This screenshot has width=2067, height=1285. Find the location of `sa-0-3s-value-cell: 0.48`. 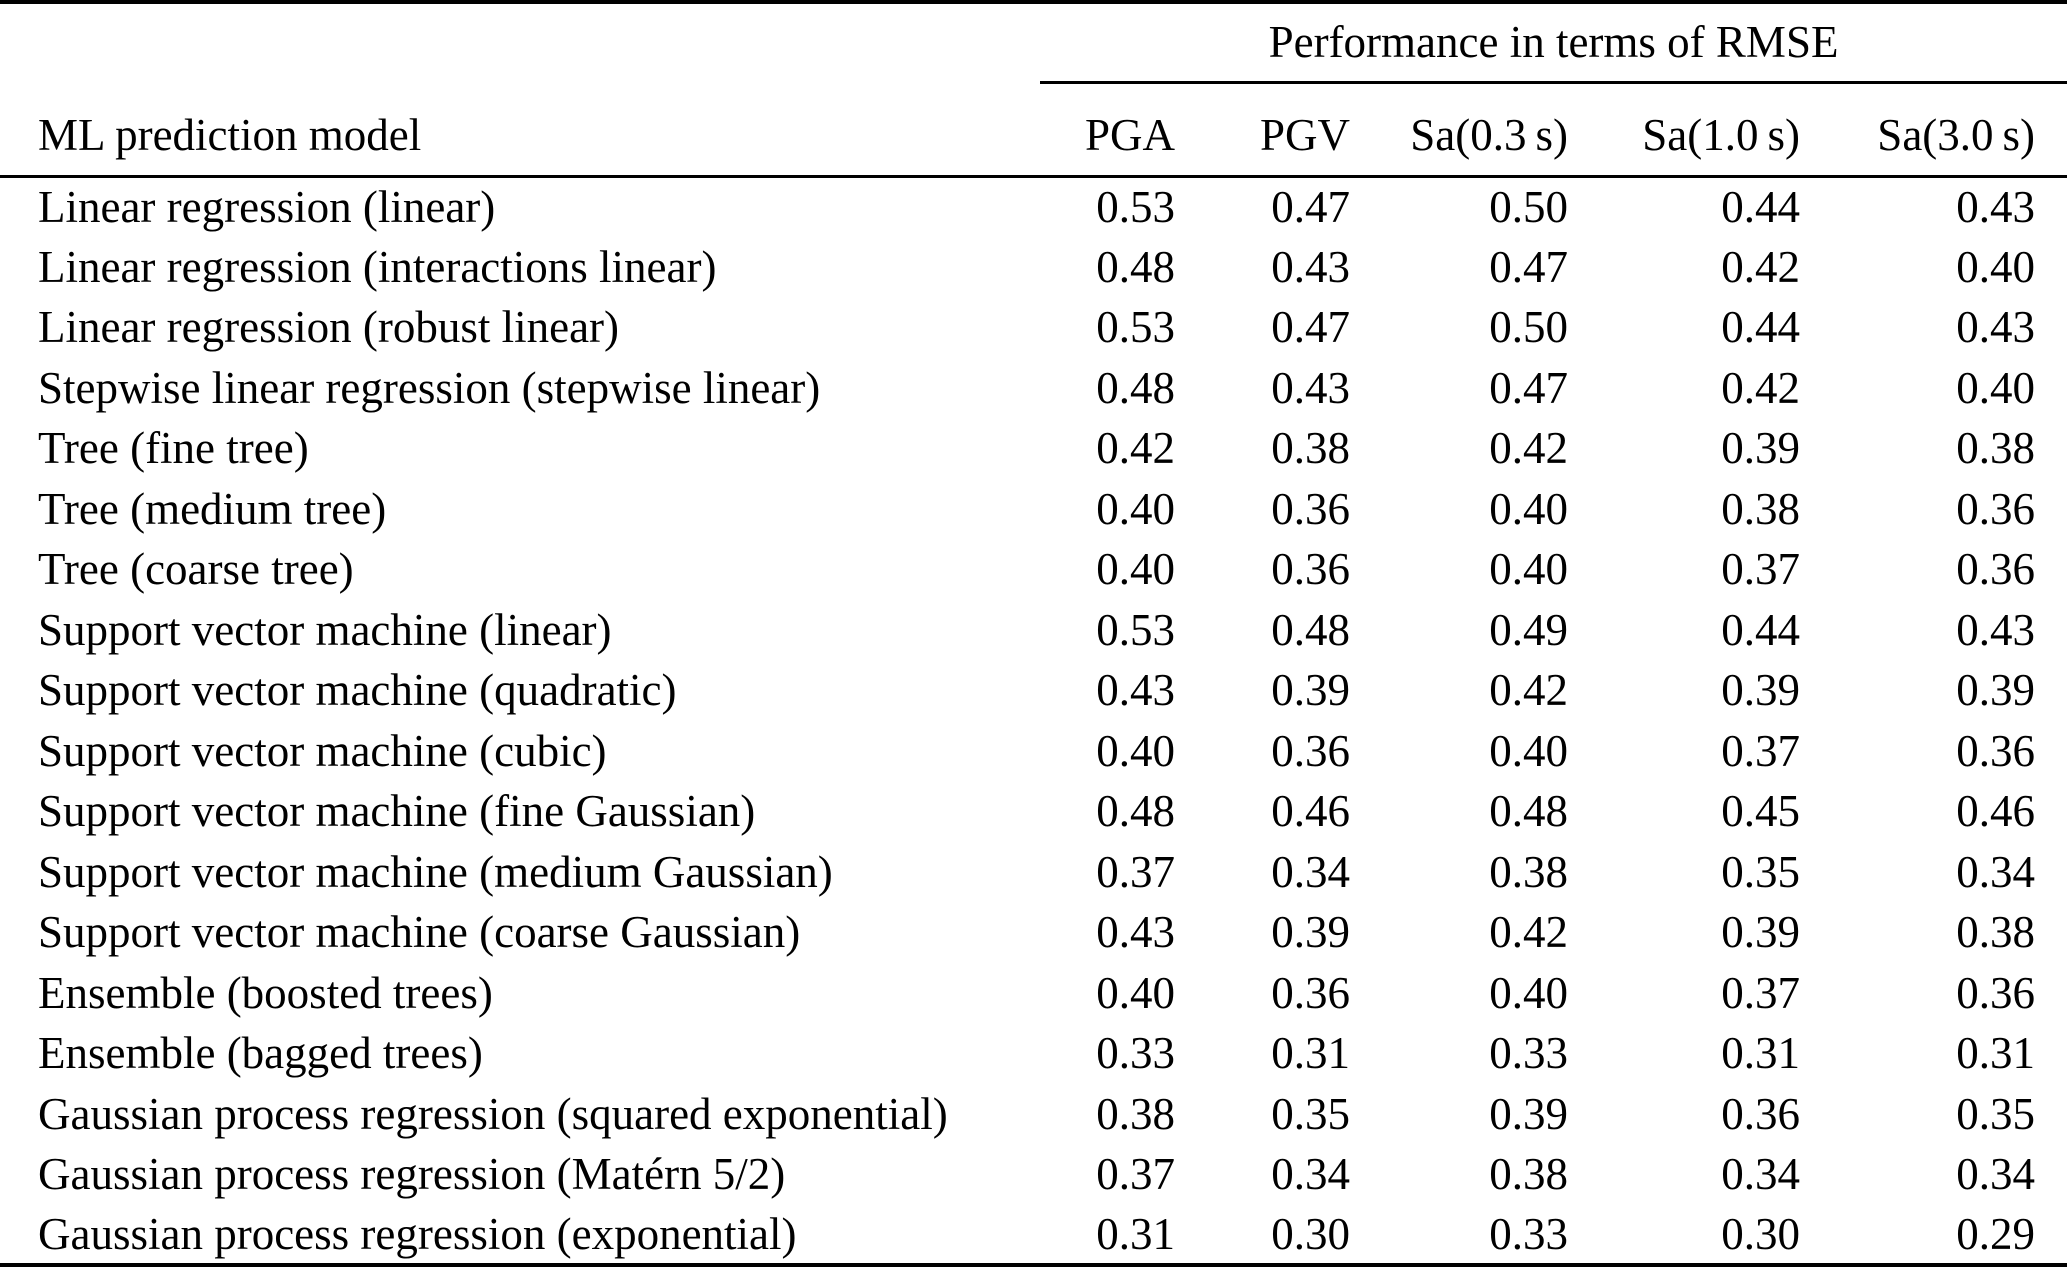

sa-0-3s-value-cell: 0.48 is located at coordinates (1528, 811).